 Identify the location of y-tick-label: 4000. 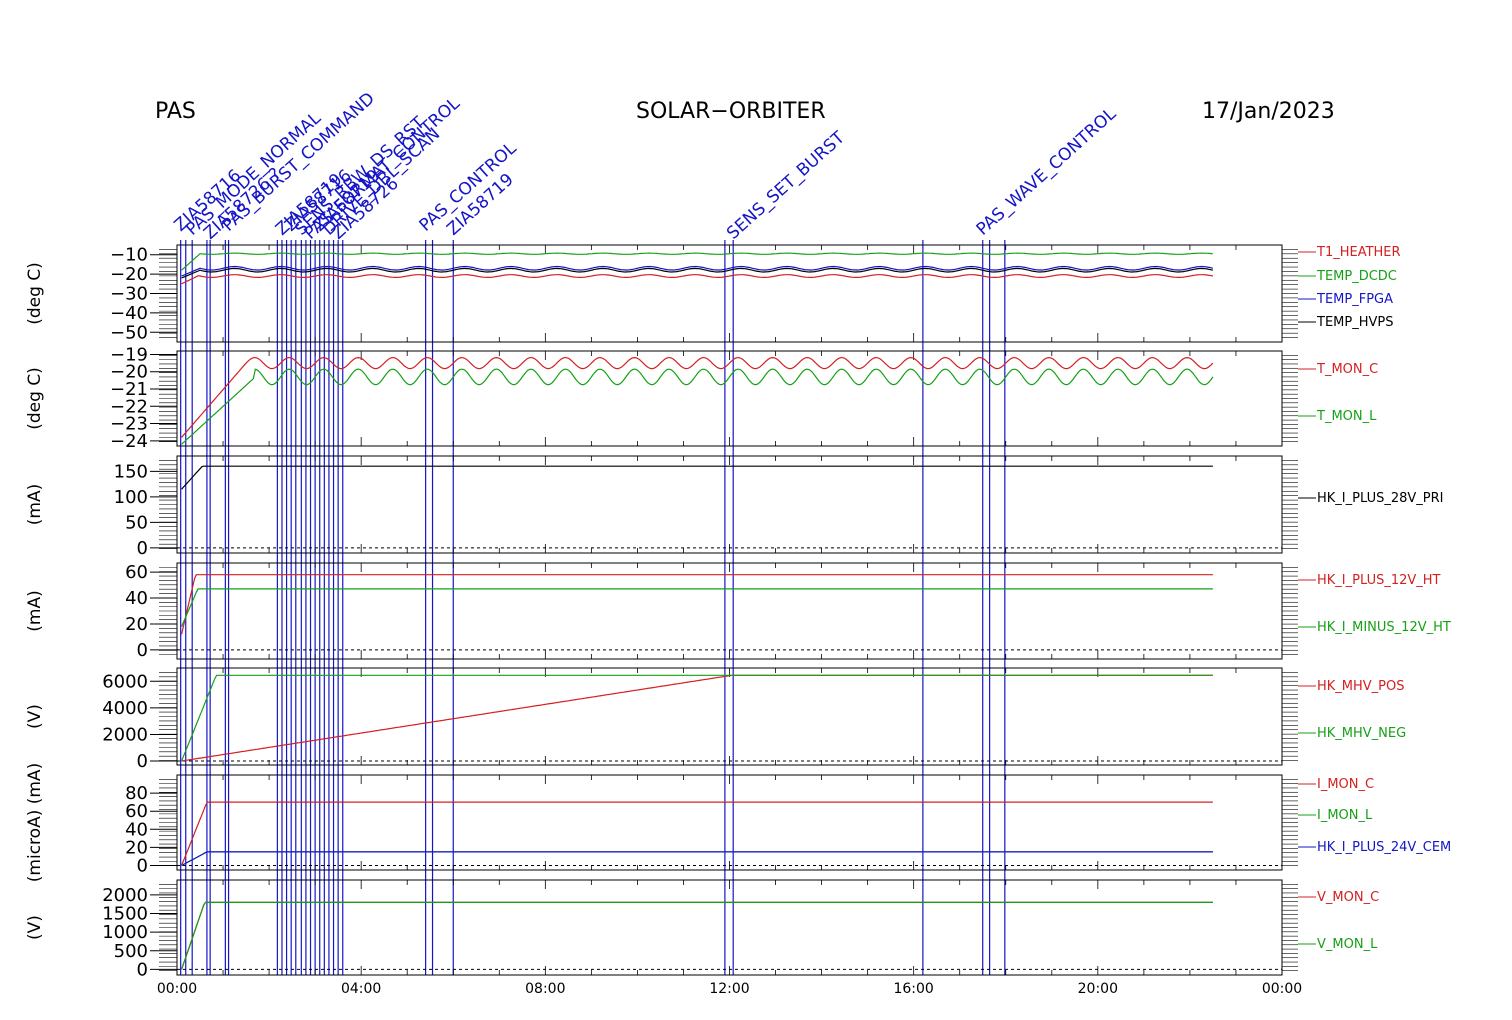
(125, 708).